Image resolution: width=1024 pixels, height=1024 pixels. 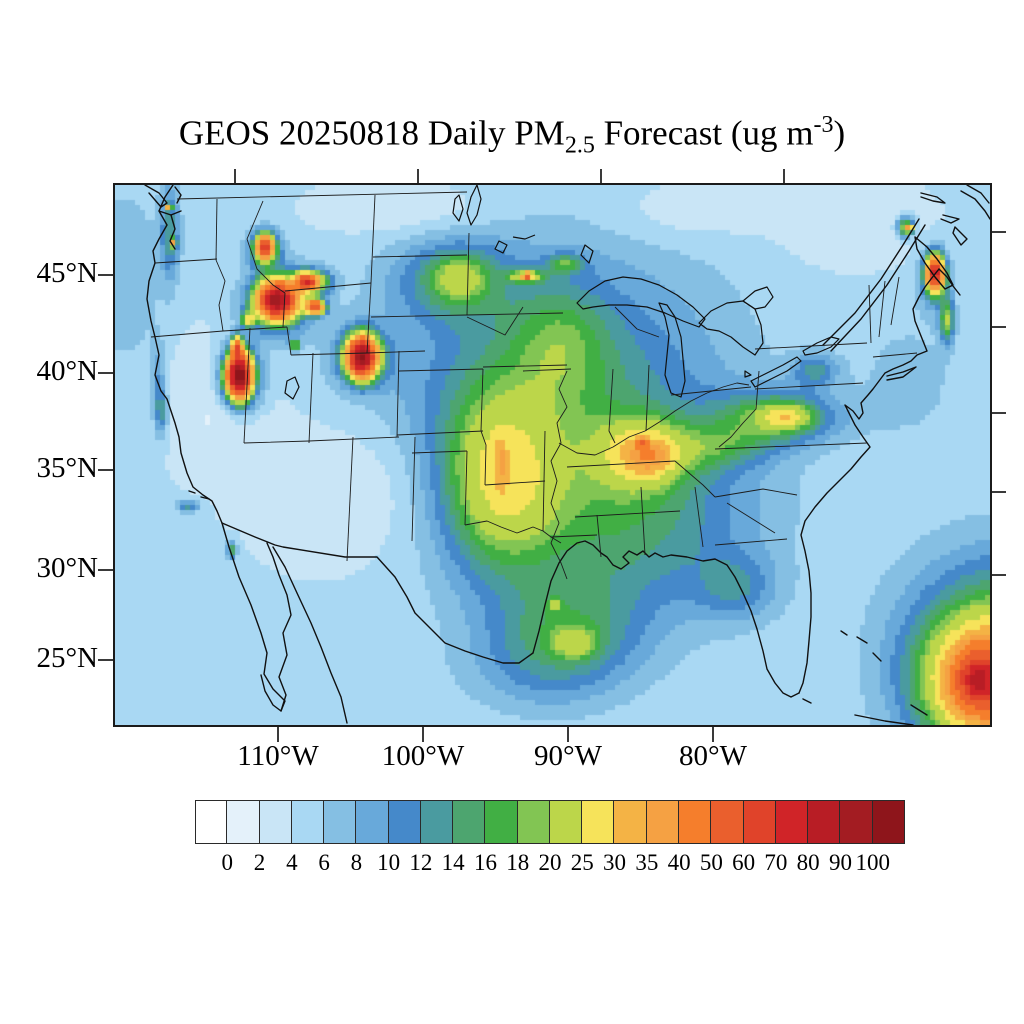 What do you see at coordinates (872, 862) in the screenshot?
I see `colorbar-label-100: 100` at bounding box center [872, 862].